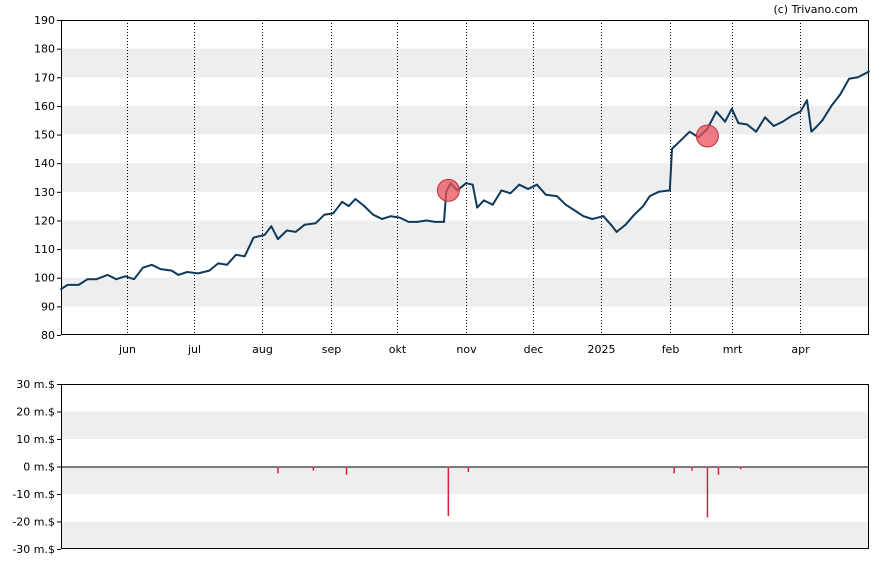 The image size is (888, 565). What do you see at coordinates (262, 349) in the screenshot?
I see `x-tick-label: aug` at bounding box center [262, 349].